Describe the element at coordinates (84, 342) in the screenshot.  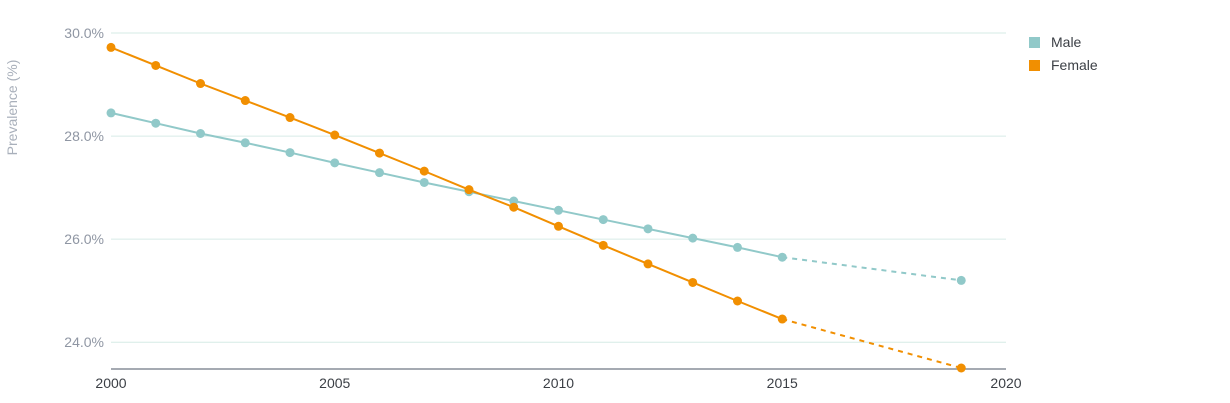
I see `y-tick-label: 24.0%` at that location.